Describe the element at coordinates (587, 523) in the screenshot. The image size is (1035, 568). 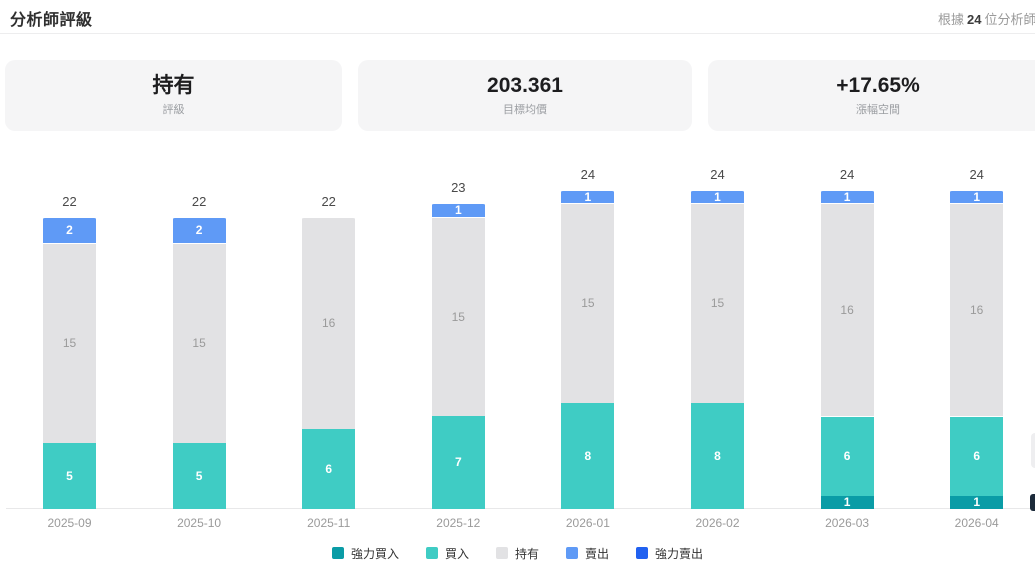
I see `x-axis-label: 2026-01` at that location.